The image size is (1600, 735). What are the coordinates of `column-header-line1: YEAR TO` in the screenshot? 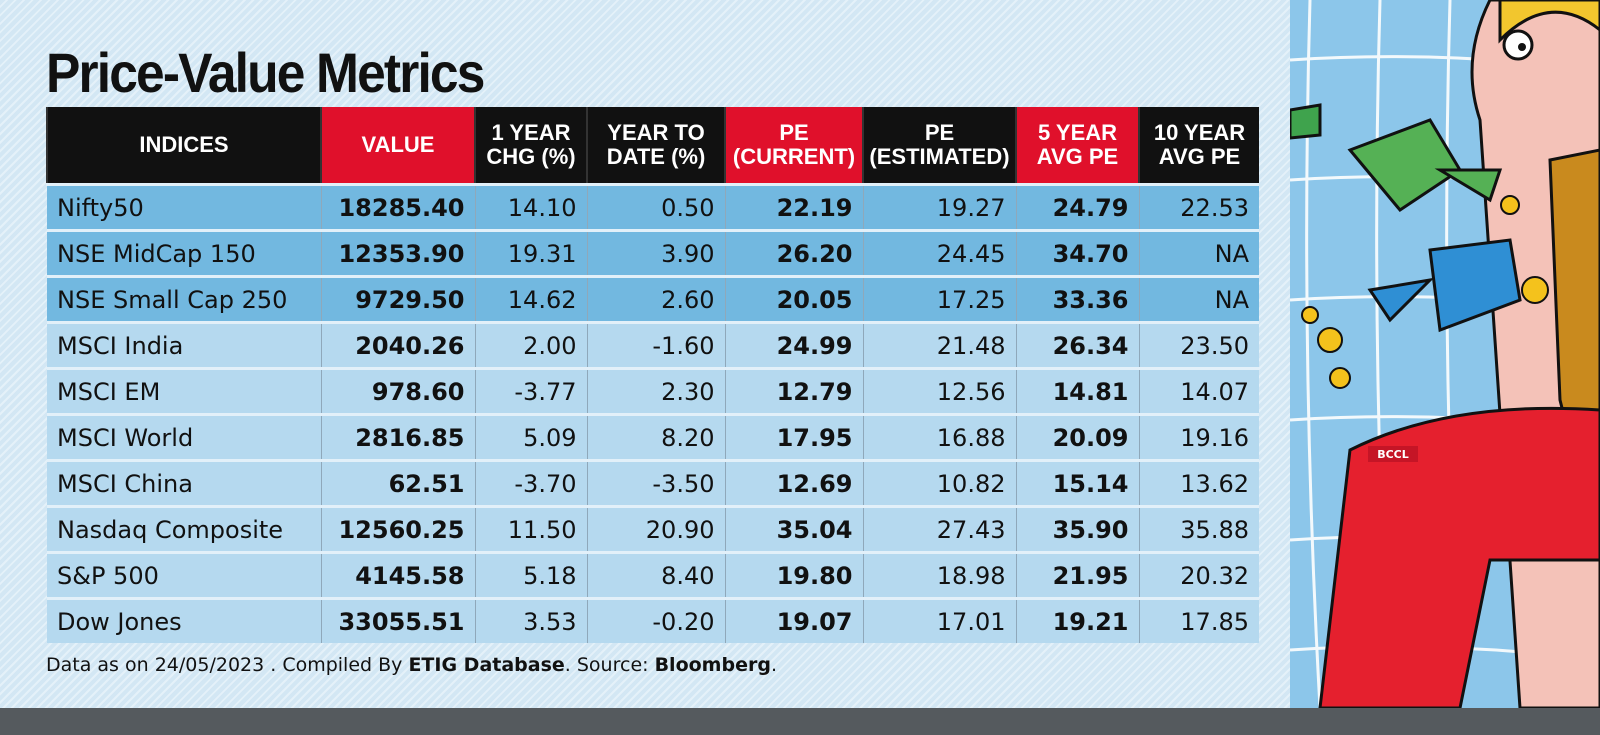 It's located at (656, 132).